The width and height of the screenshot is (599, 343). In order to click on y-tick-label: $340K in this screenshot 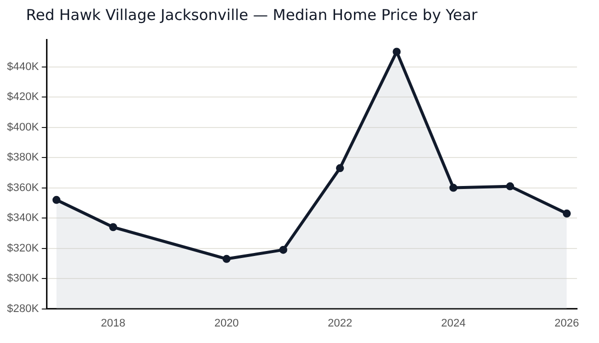, I will do `click(23, 218)`.